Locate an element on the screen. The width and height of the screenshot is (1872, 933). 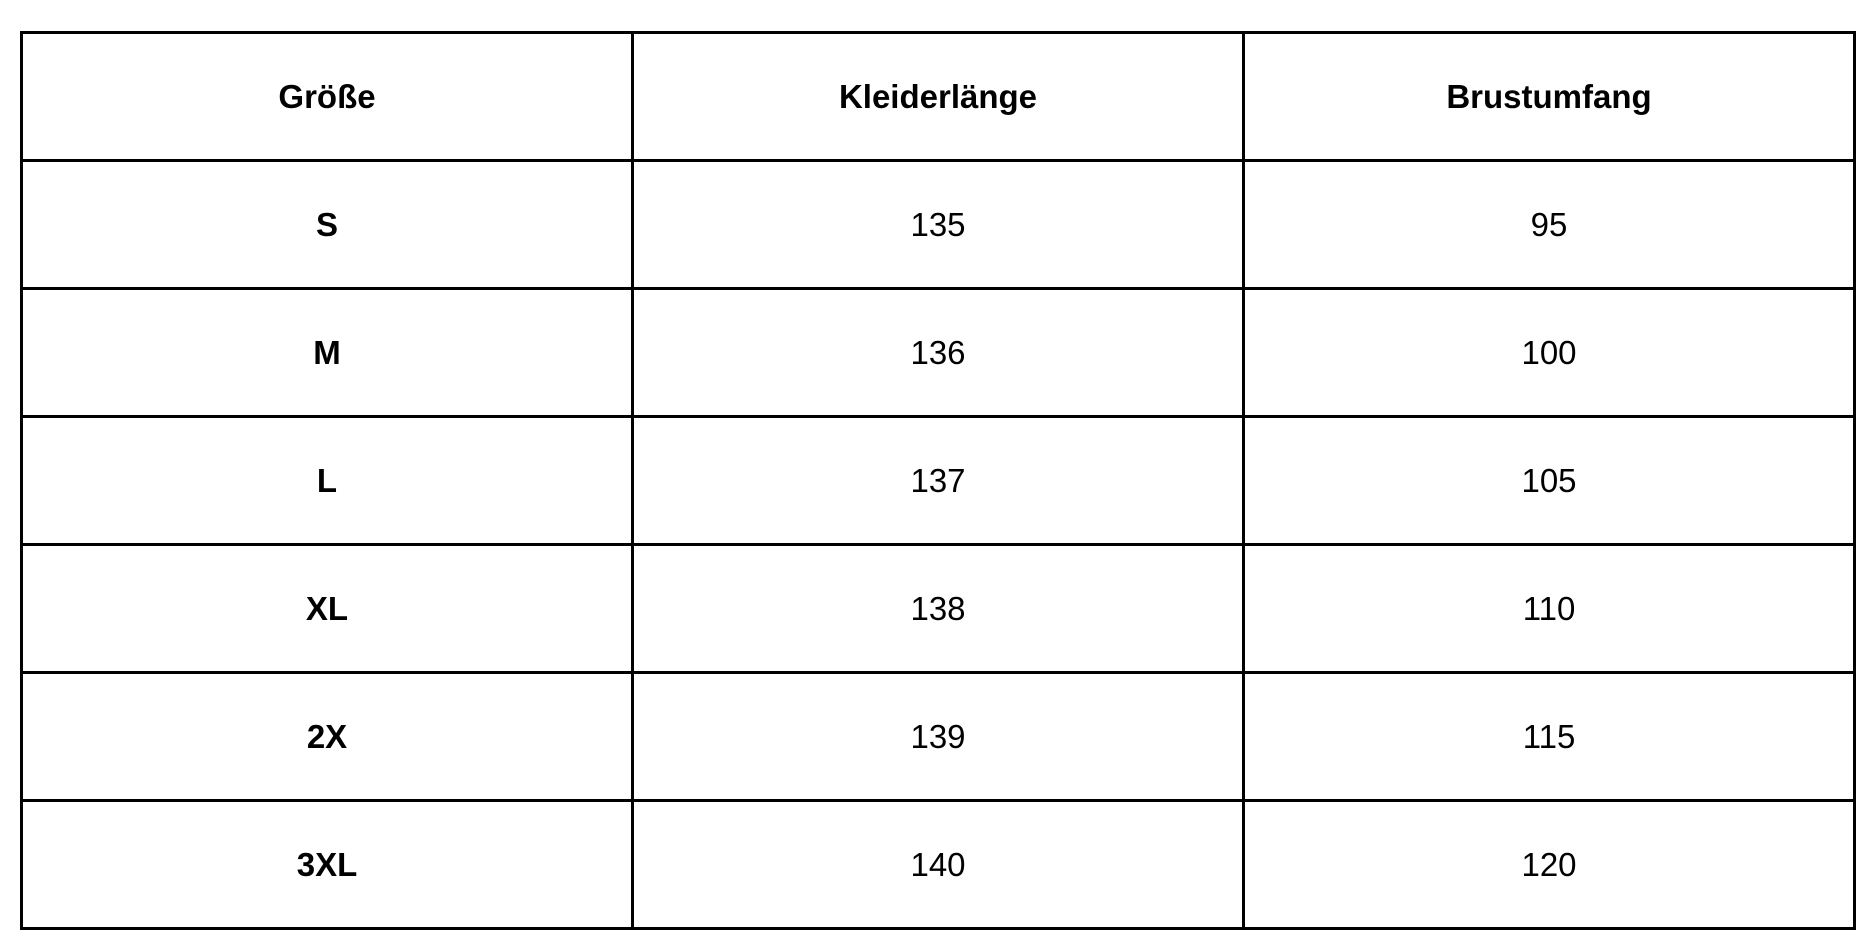
header-dress-length: Kleiderlänge is located at coordinates (938, 96).